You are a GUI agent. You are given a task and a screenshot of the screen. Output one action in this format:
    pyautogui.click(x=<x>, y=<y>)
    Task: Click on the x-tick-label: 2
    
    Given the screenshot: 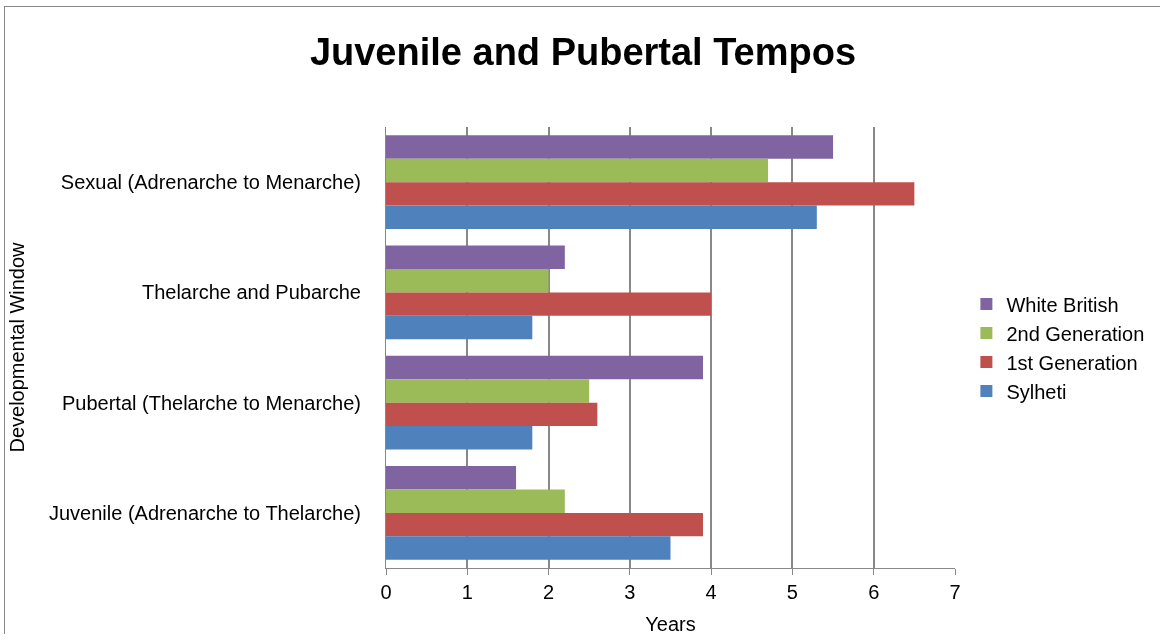 What is the action you would take?
    pyautogui.click(x=549, y=592)
    